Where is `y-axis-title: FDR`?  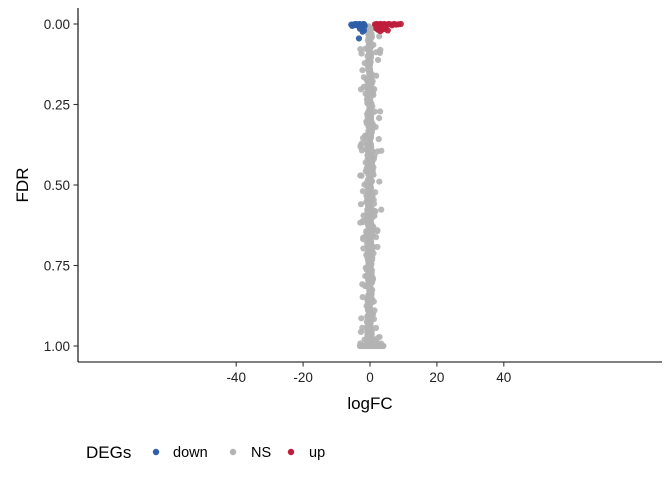
y-axis-title: FDR is located at coordinates (22, 185).